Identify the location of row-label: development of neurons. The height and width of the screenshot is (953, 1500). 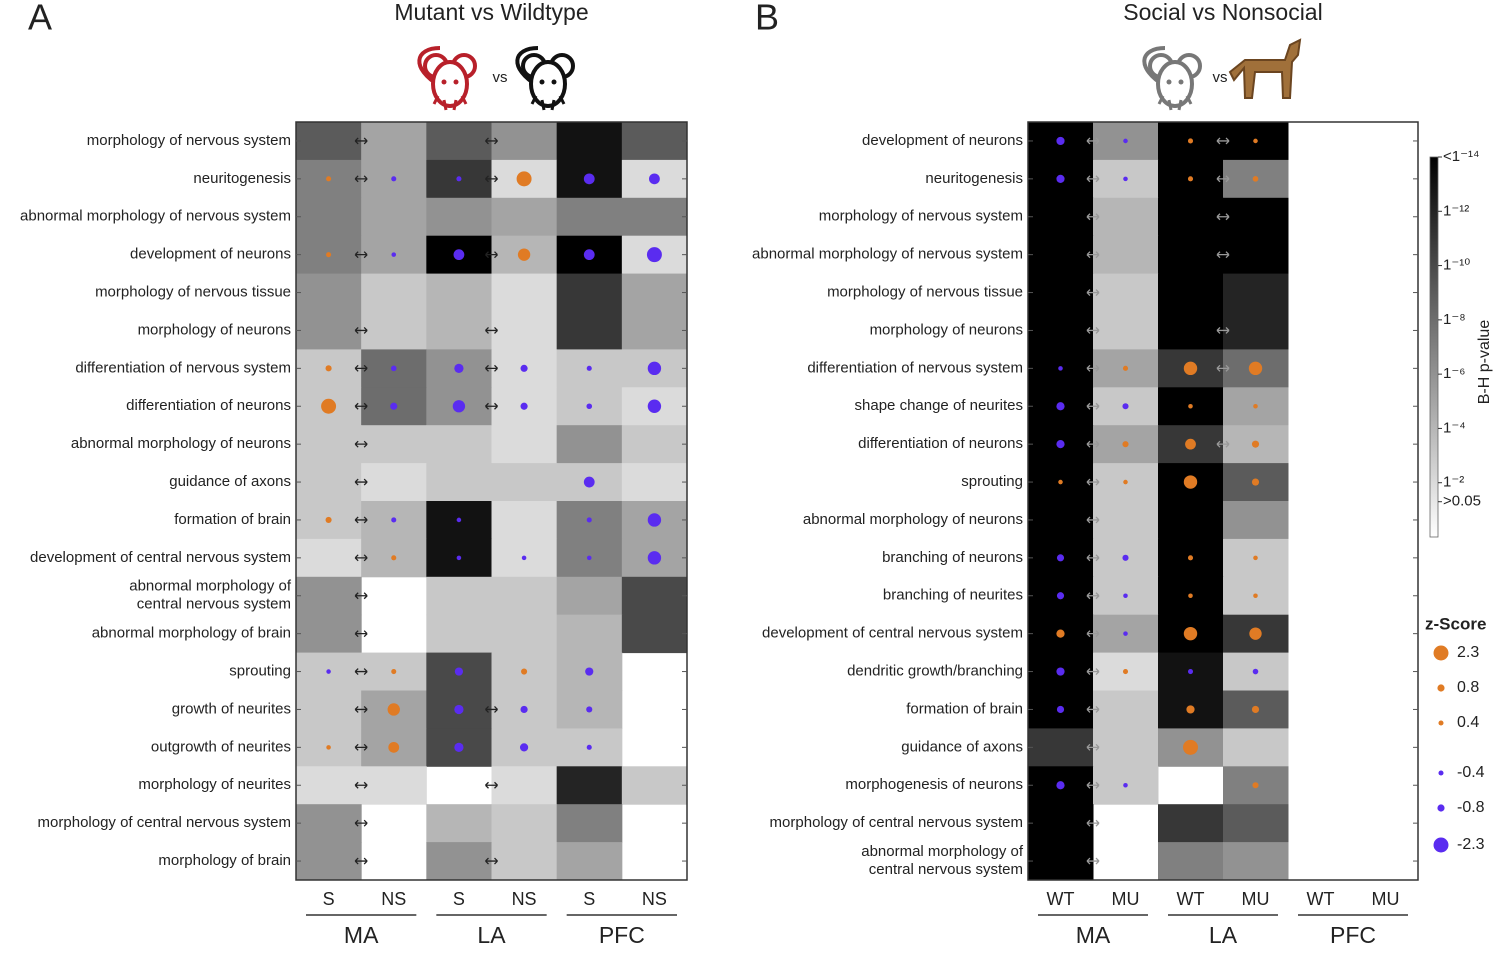
(210, 254).